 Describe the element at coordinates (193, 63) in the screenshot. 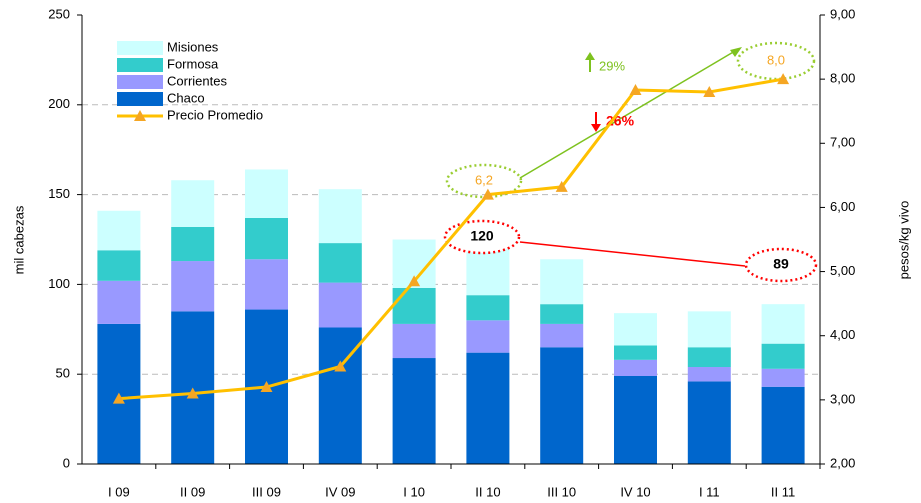

I see `legend-label: Formosa` at that location.